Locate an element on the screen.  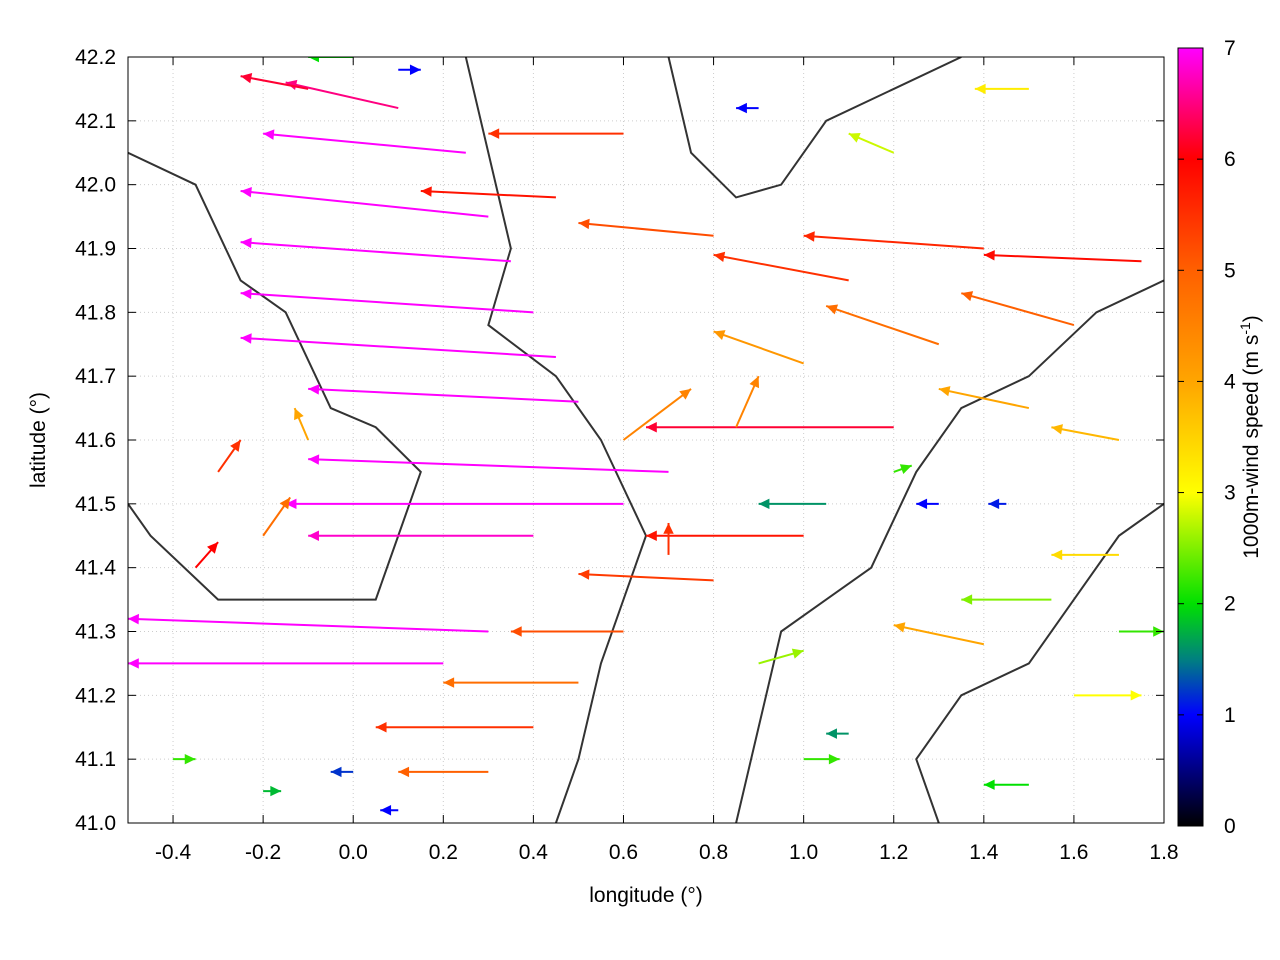
x-tick-label: 0.0 is located at coordinates (353, 852).